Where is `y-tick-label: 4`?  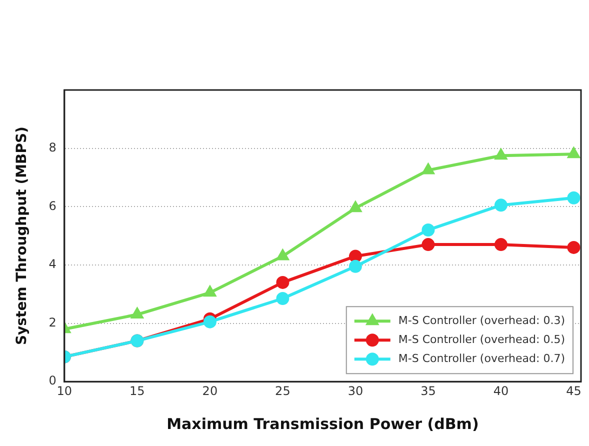
y-tick-label: 4 is located at coordinates (52, 264).